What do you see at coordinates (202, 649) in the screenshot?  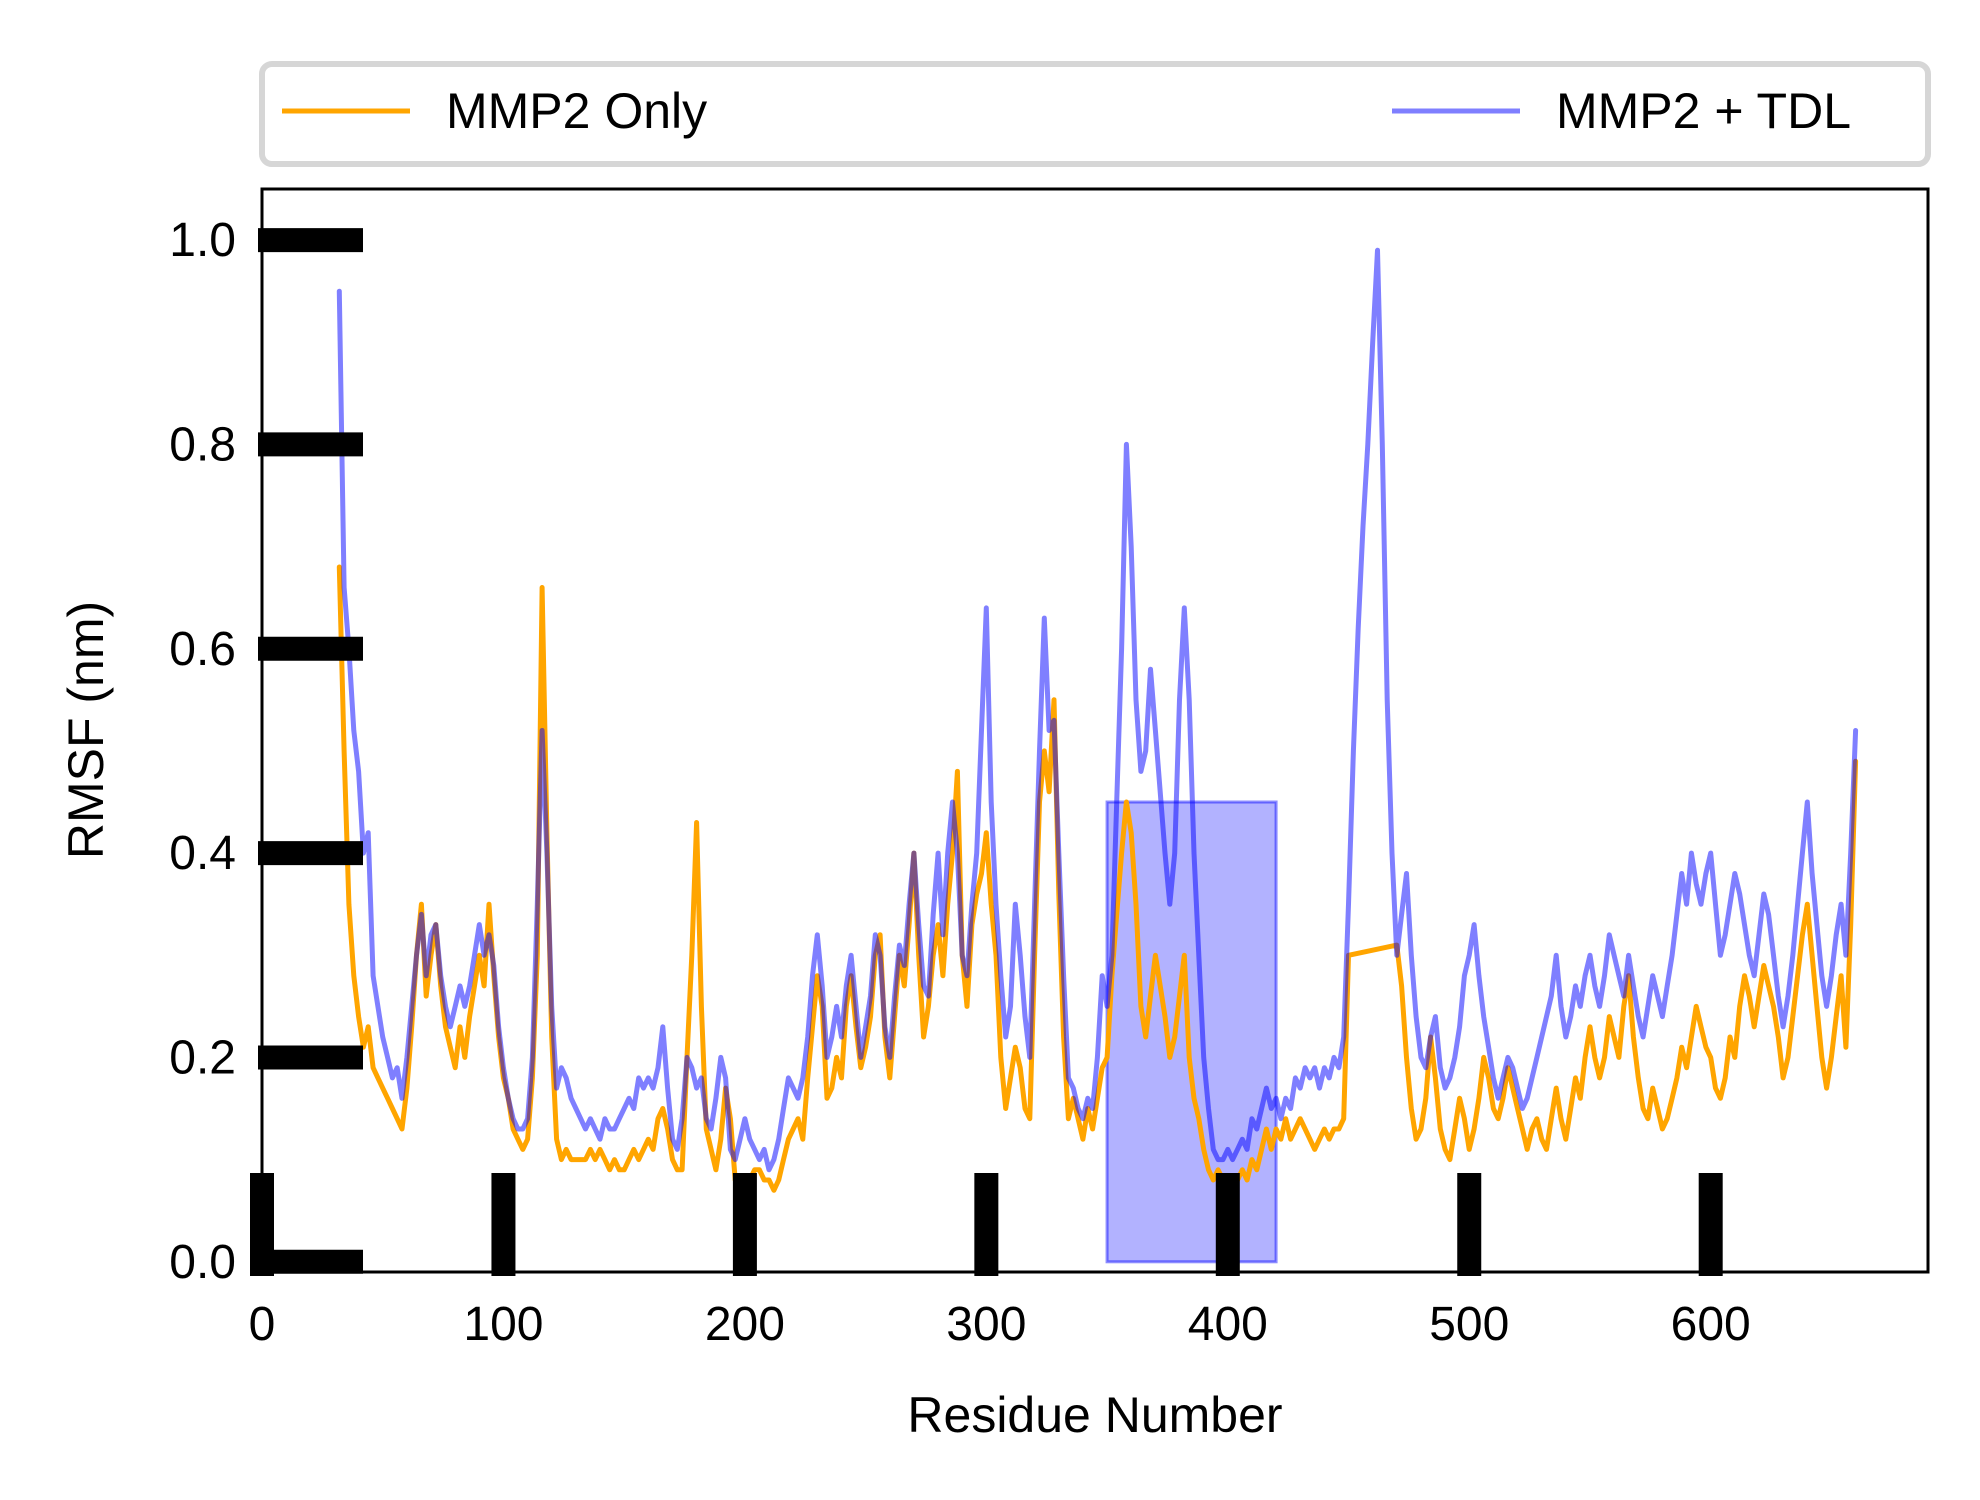 I see `y-tick-label: 0.6` at bounding box center [202, 649].